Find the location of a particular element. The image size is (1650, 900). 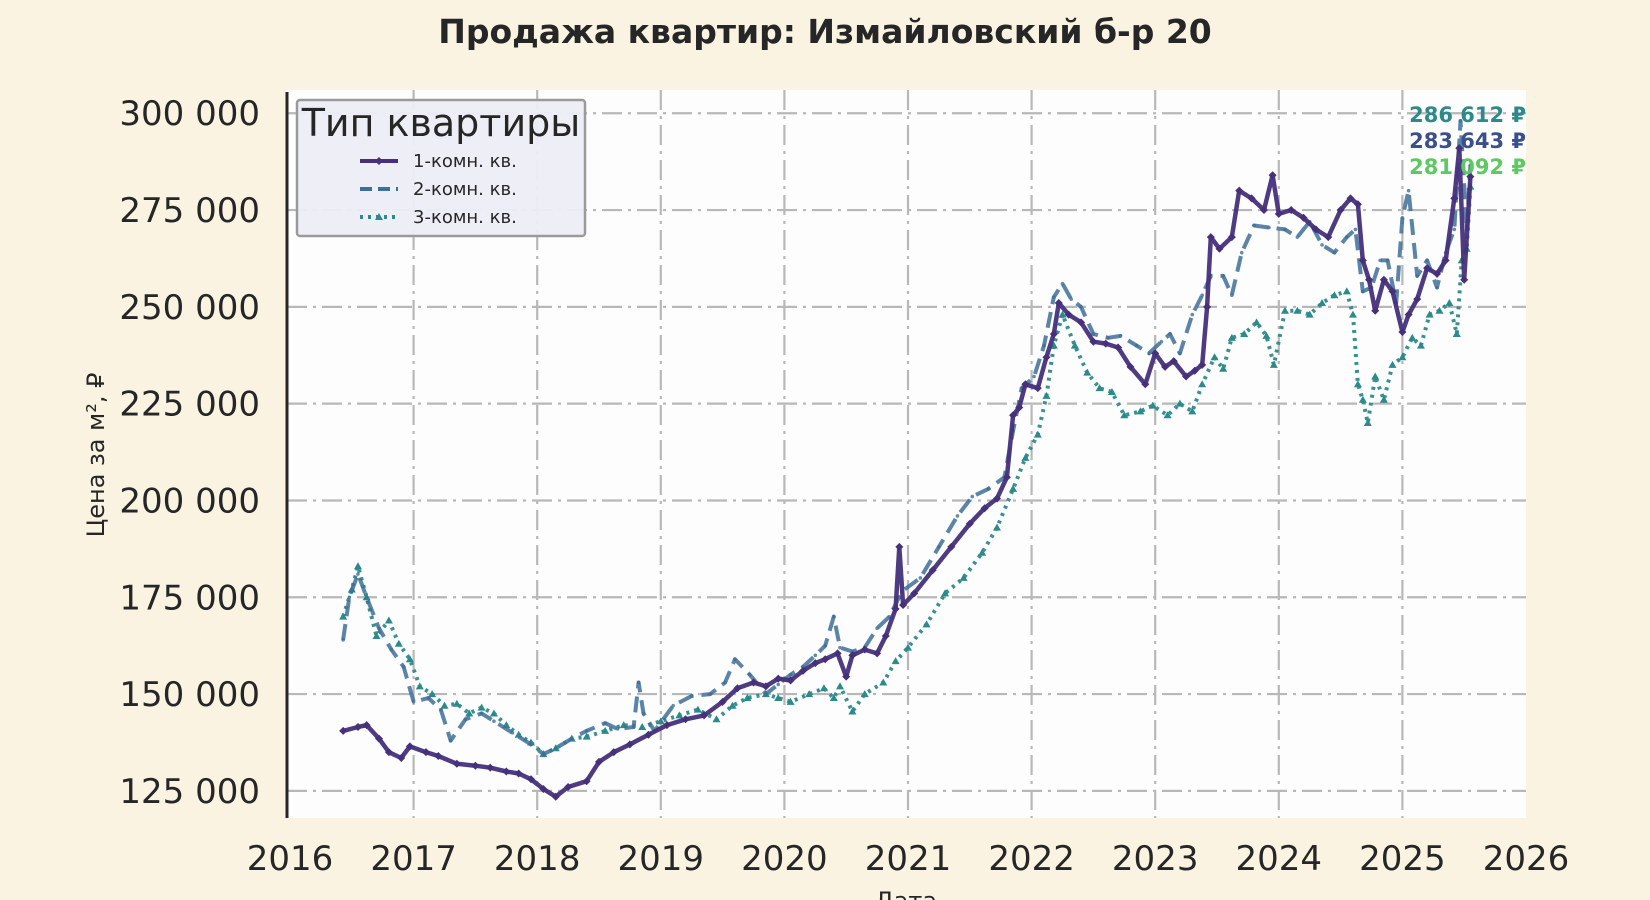

x-tick-label: 2026 is located at coordinates (1526, 859).